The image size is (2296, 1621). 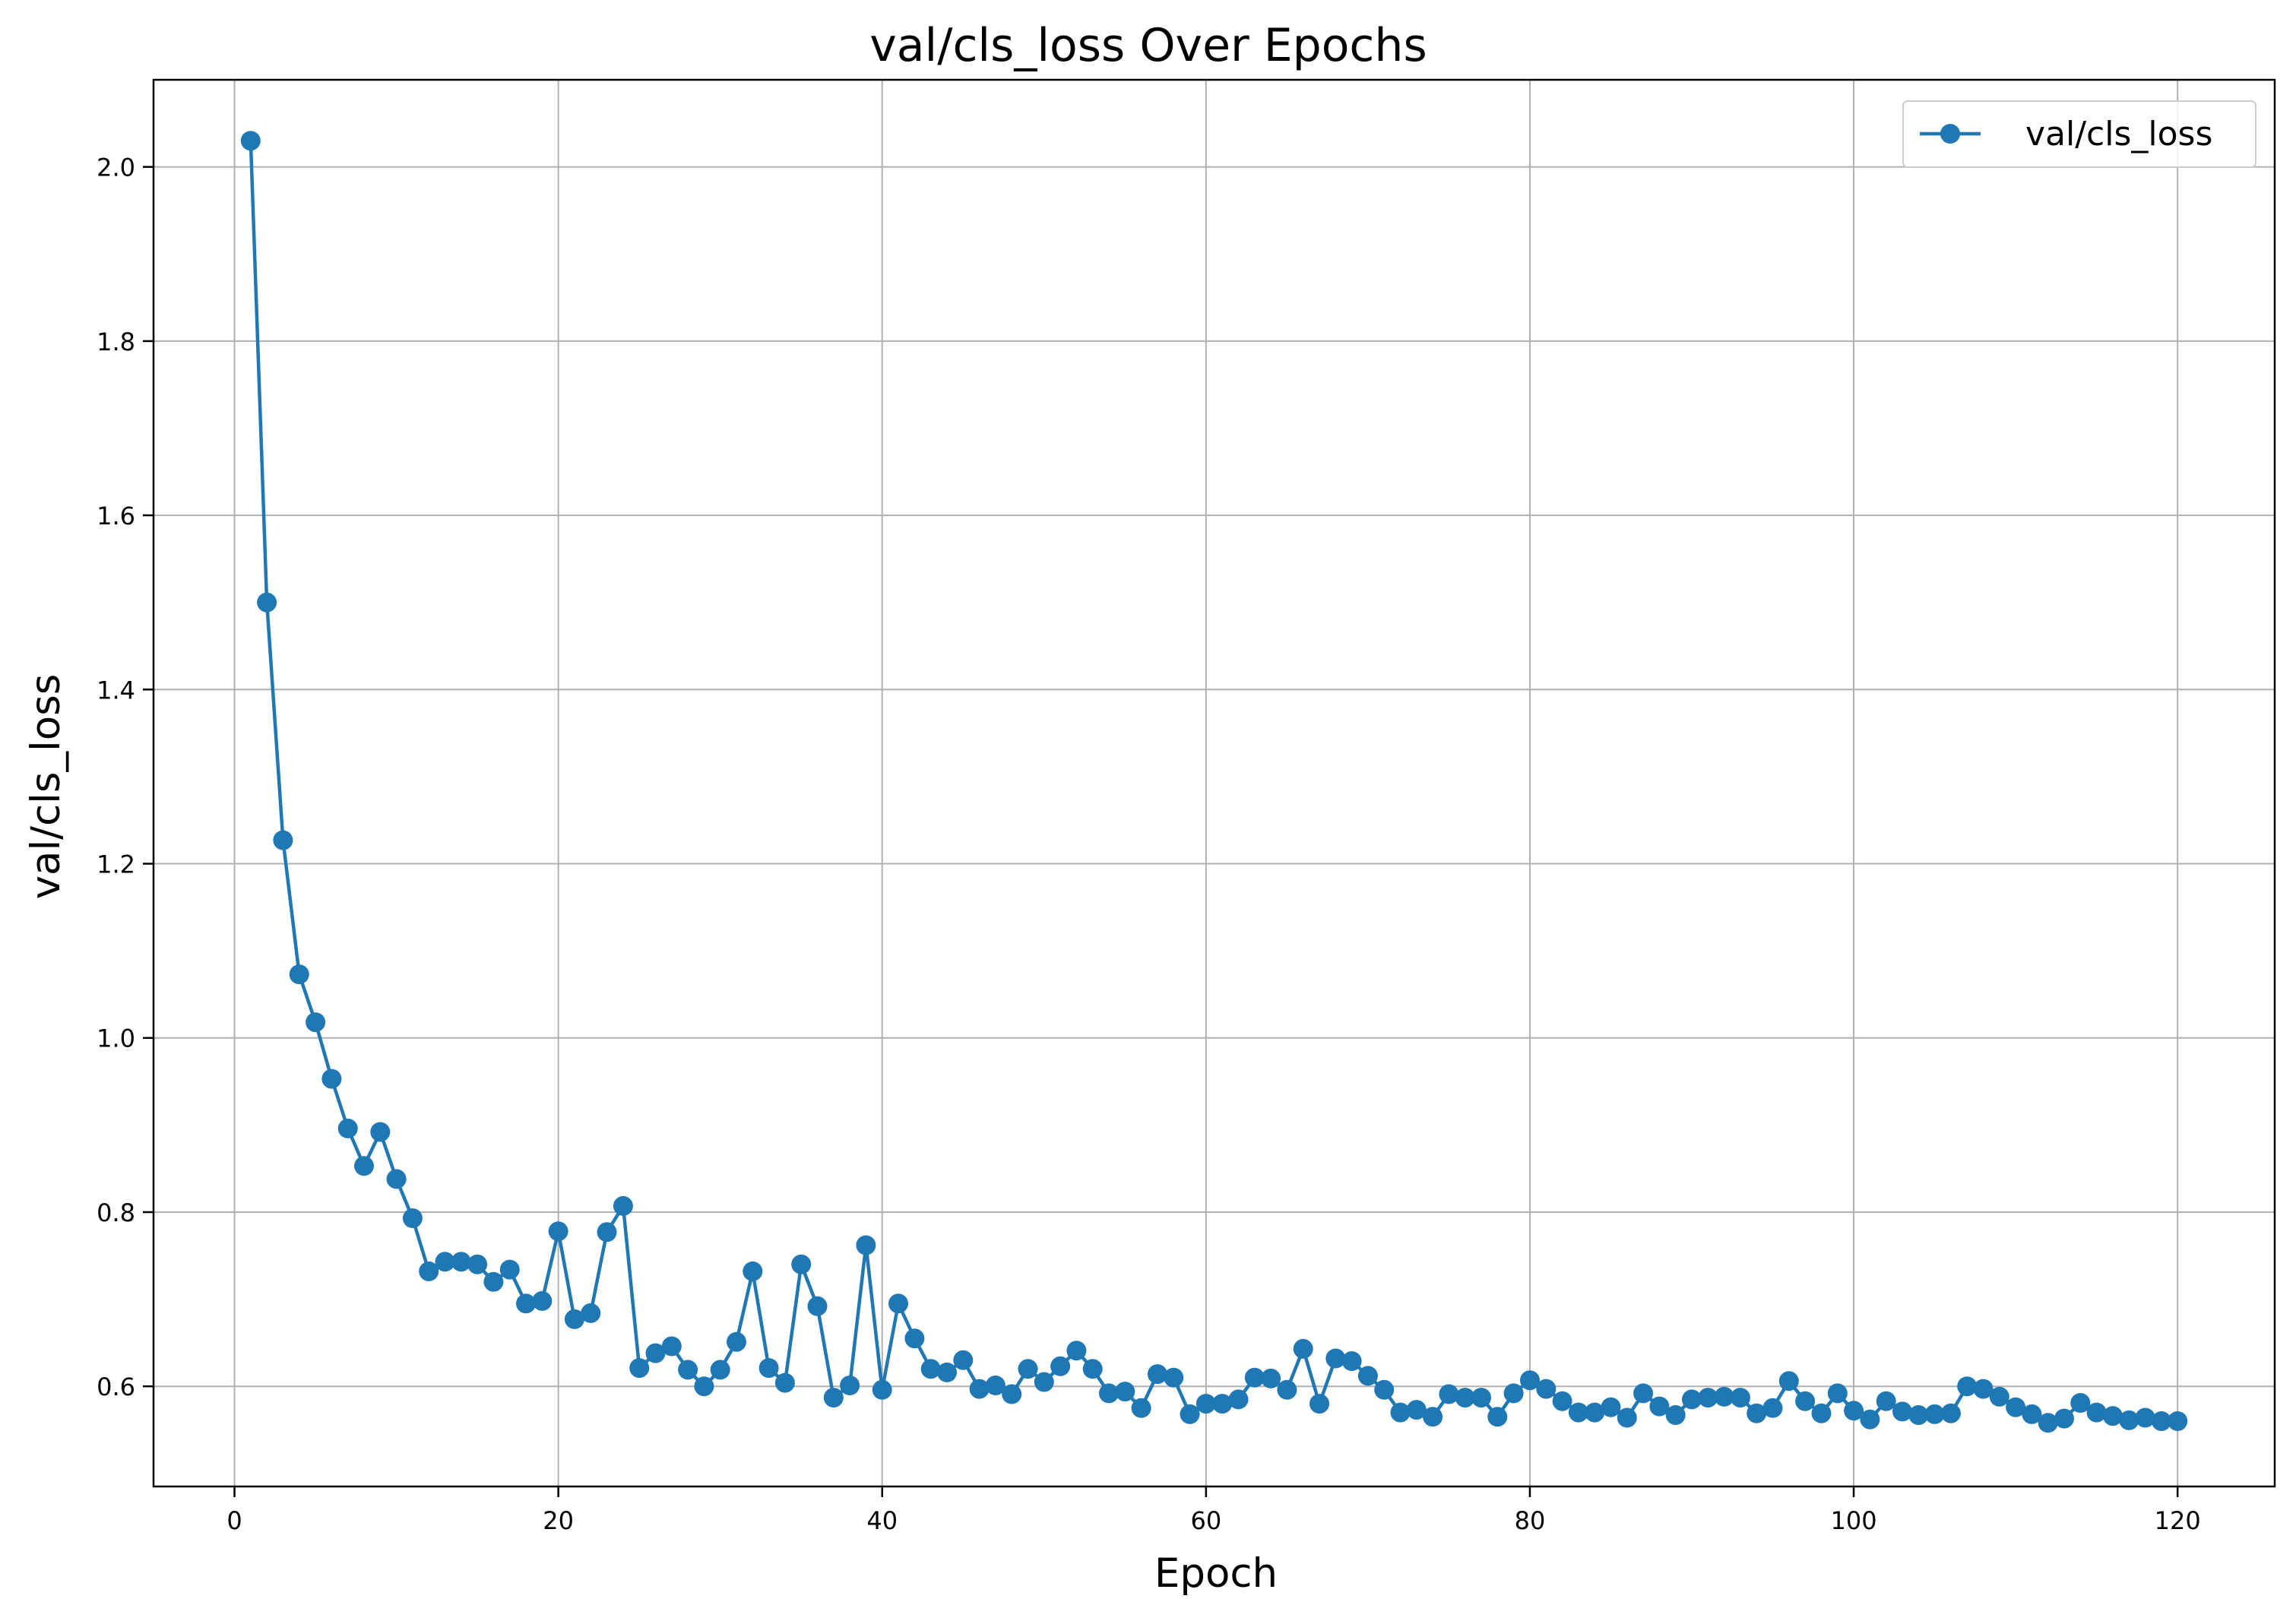 I want to click on x-axis-ticks: 0 20 40 60 80 100 120, so click(x=1213, y=1510).